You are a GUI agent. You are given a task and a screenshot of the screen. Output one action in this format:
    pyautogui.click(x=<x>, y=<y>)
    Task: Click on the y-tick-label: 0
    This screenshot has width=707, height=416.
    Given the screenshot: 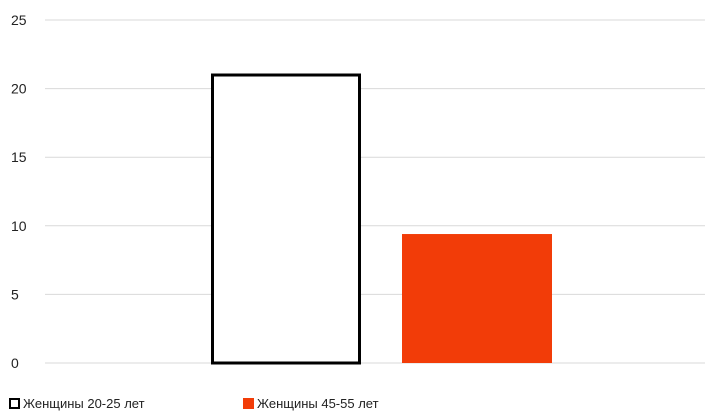 What is the action you would take?
    pyautogui.click(x=15, y=363)
    